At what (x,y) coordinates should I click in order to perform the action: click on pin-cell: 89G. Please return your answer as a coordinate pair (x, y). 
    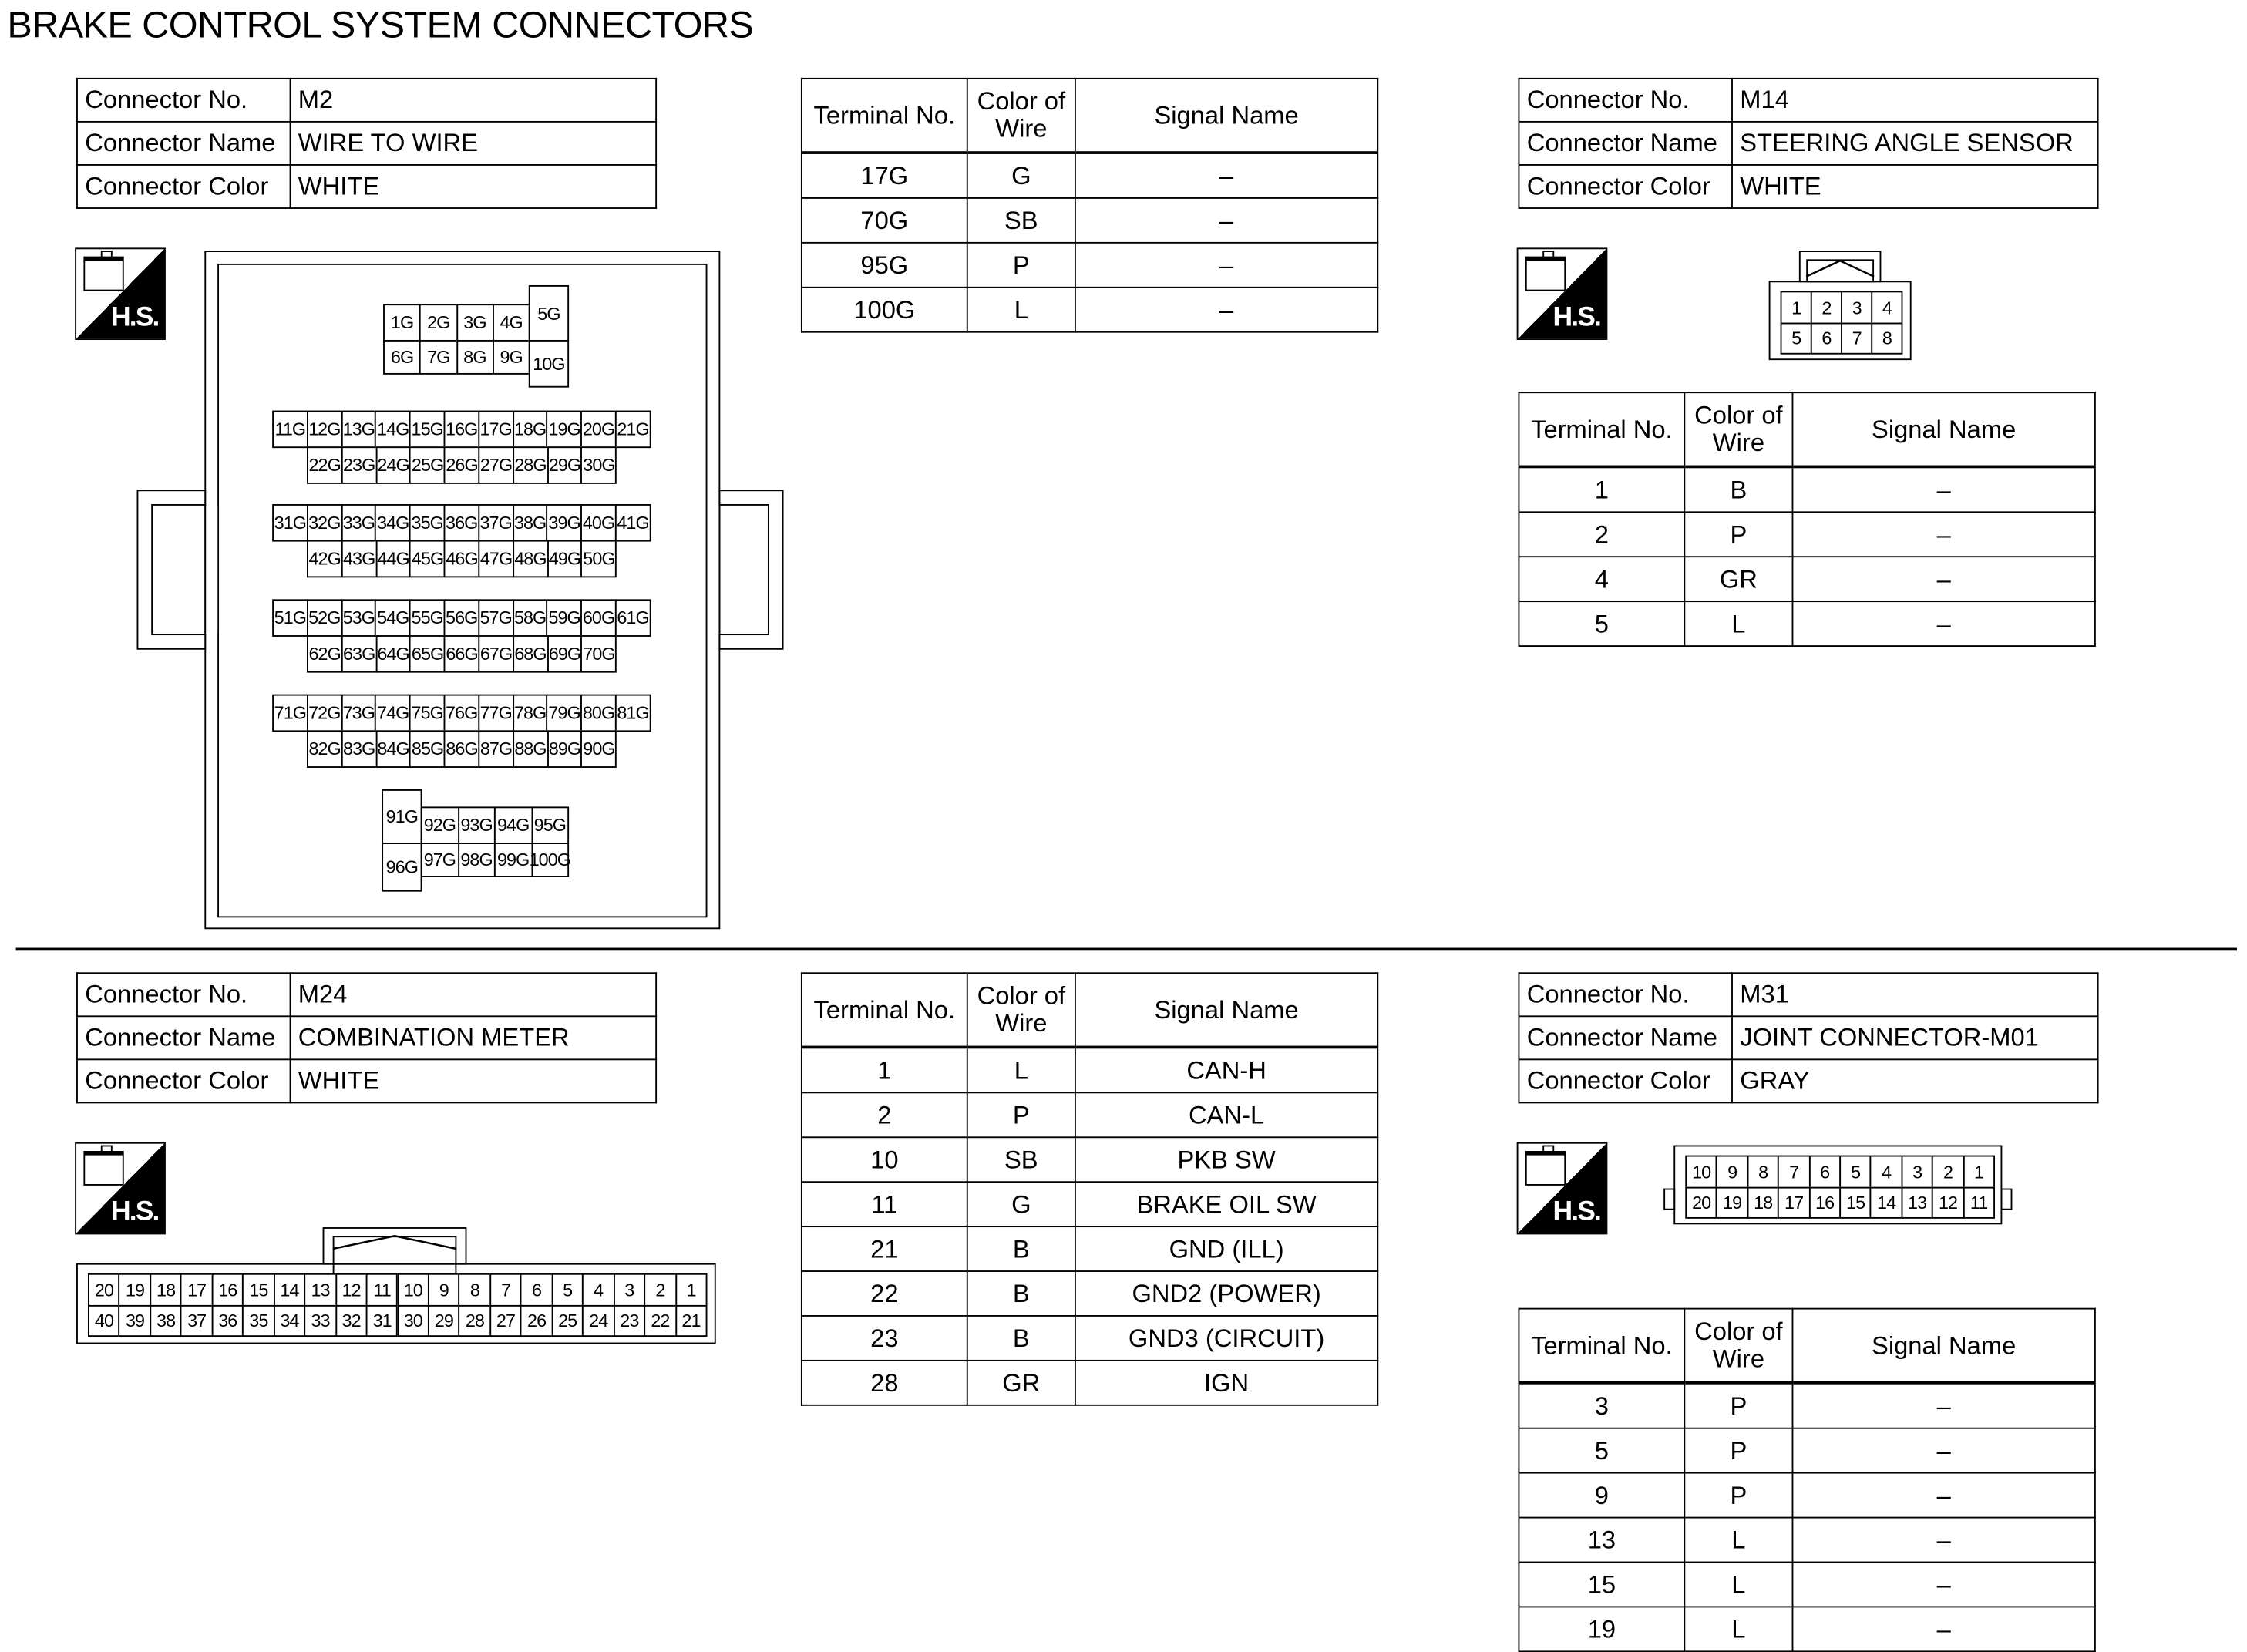
    Looking at the image, I should click on (565, 749).